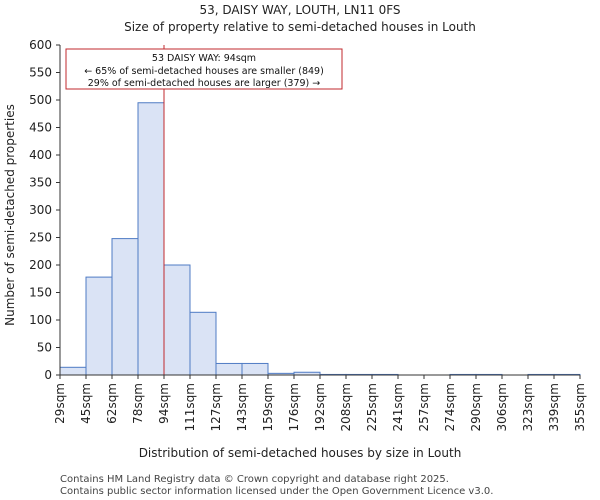  What do you see at coordinates (86, 403) in the screenshot?
I see `x-tick-label: 45sqm` at bounding box center [86, 403].